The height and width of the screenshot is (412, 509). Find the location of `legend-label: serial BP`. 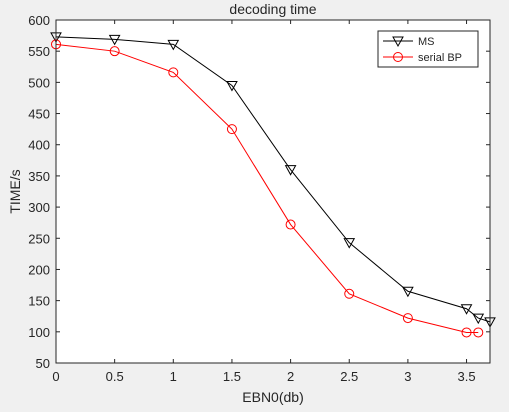

legend-label: serial BP is located at coordinates (440, 58).